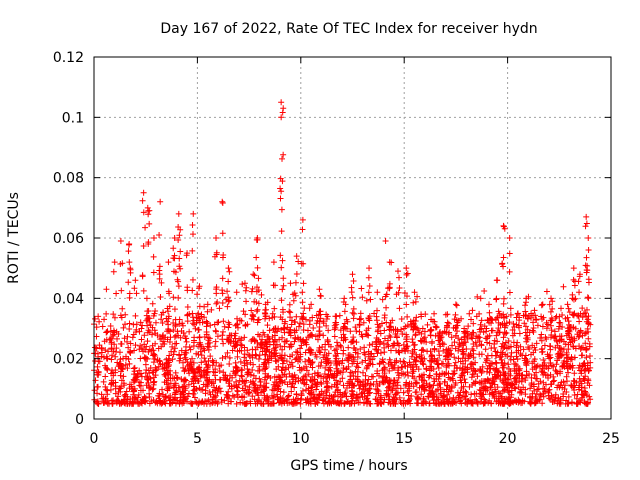 The image size is (640, 480). Describe the element at coordinates (68, 179) in the screenshot. I see `y-tick-label: 0.08` at that location.